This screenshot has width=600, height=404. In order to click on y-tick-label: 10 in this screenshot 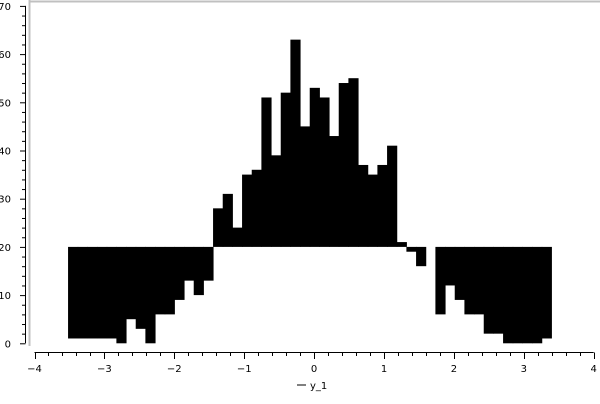, I will do `click(5, 296)`.